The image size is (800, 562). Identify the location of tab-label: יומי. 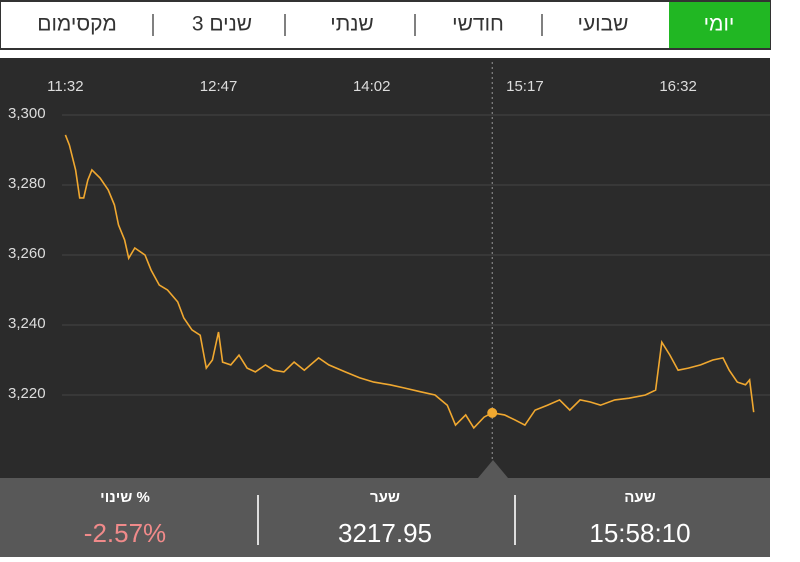
(719, 24).